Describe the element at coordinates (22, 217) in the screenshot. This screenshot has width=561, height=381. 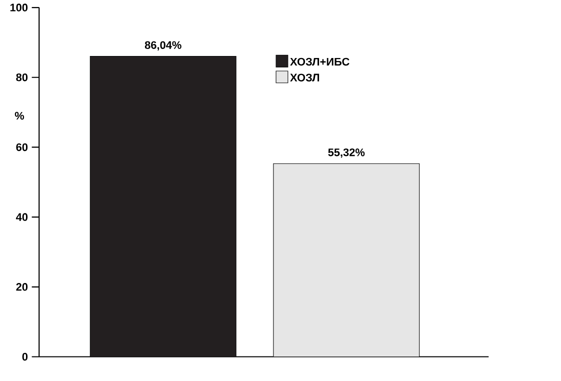
I see `y-tick-label: 40` at that location.